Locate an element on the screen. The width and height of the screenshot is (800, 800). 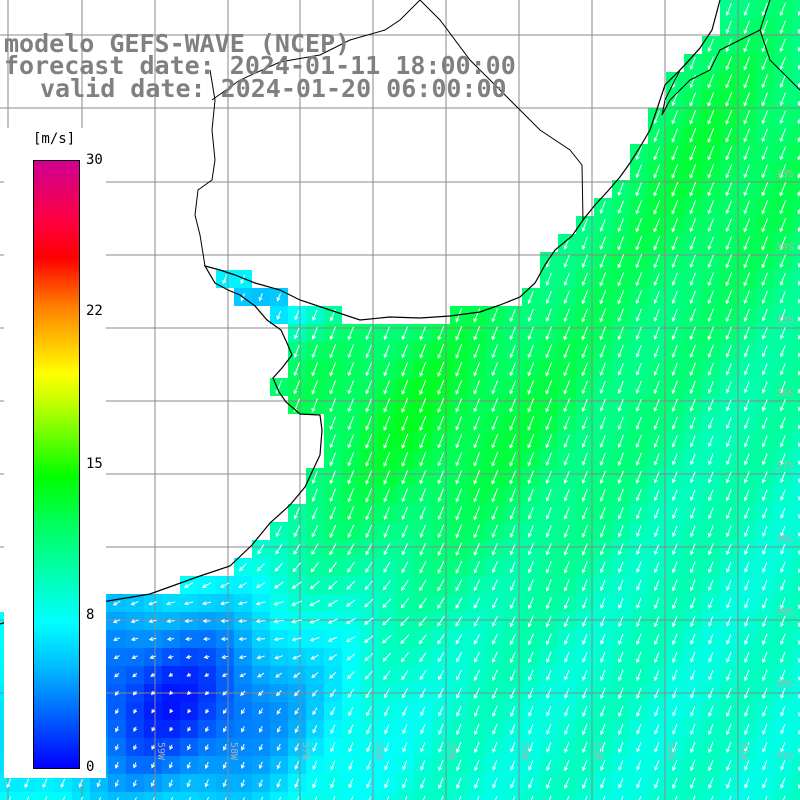
forecast-date: forecast date: 2024-01-11 18:00:00 is located at coordinates (260, 65).